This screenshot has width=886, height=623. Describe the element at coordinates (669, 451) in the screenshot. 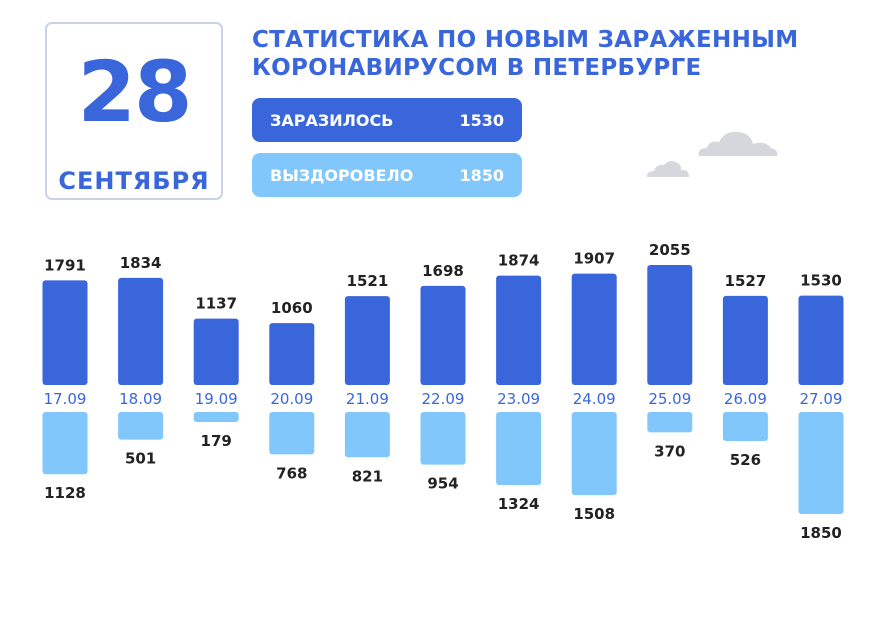

I see `recovered-value-label: 370` at that location.